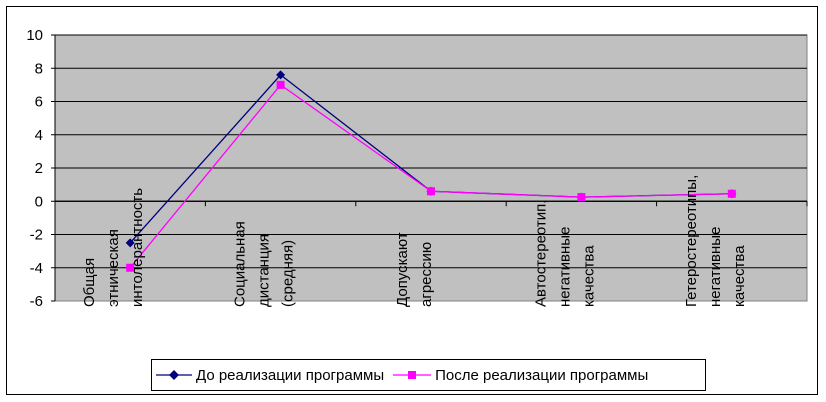 This screenshot has height=402, width=826. What do you see at coordinates (36, 268) in the screenshot?
I see `y-tick-label: -4` at bounding box center [36, 268].